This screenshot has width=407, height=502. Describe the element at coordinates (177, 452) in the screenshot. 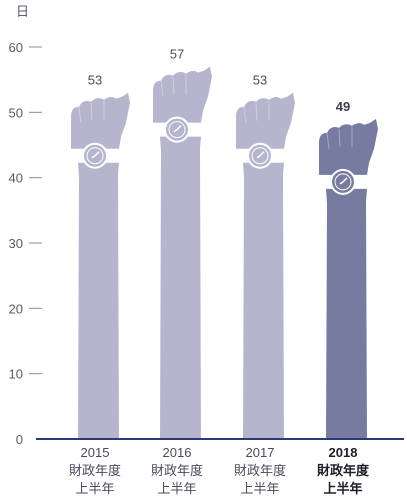

I see `category-label: 2016` at that location.